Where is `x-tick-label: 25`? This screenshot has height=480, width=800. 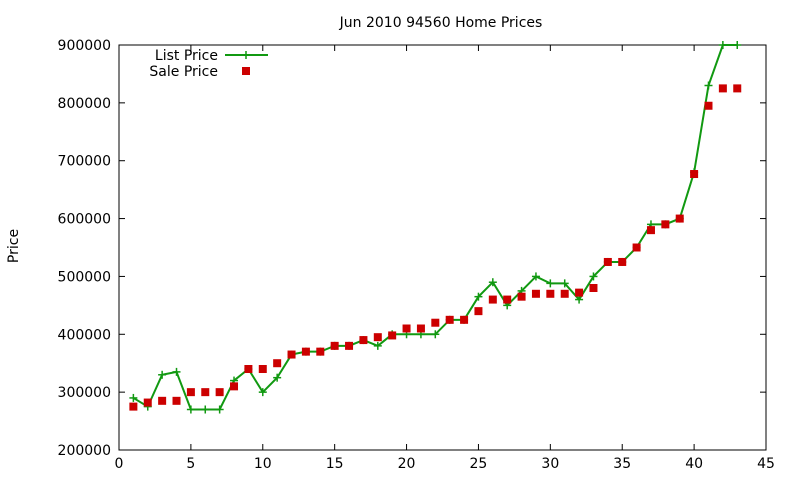 x-tick-label: 25 is located at coordinates (479, 464).